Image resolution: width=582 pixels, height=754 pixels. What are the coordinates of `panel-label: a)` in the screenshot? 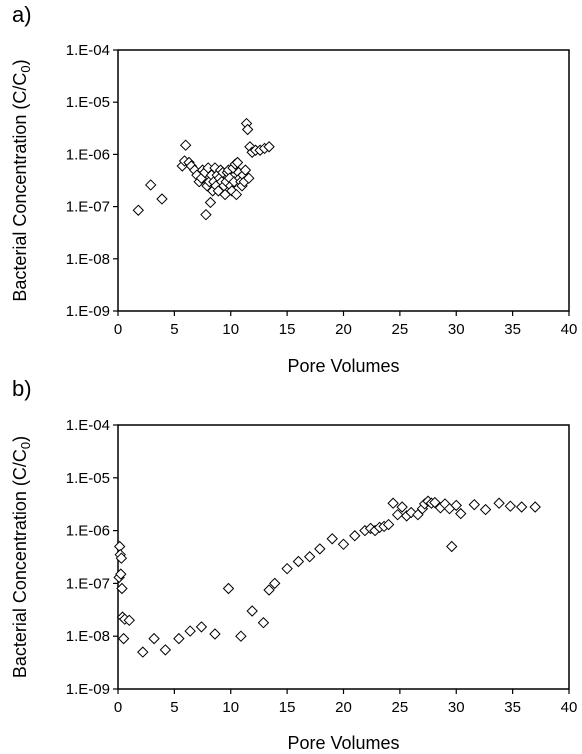 It's located at (22, 14).